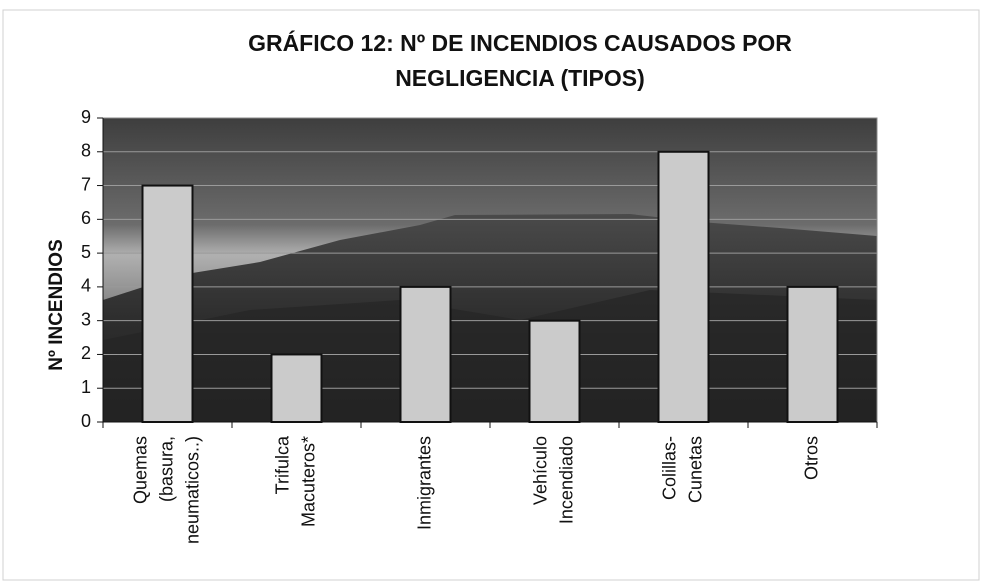 This screenshot has width=982, height=588. Describe the element at coordinates (424, 483) in the screenshot. I see `x-tick-label: Inmigrantes` at that location.